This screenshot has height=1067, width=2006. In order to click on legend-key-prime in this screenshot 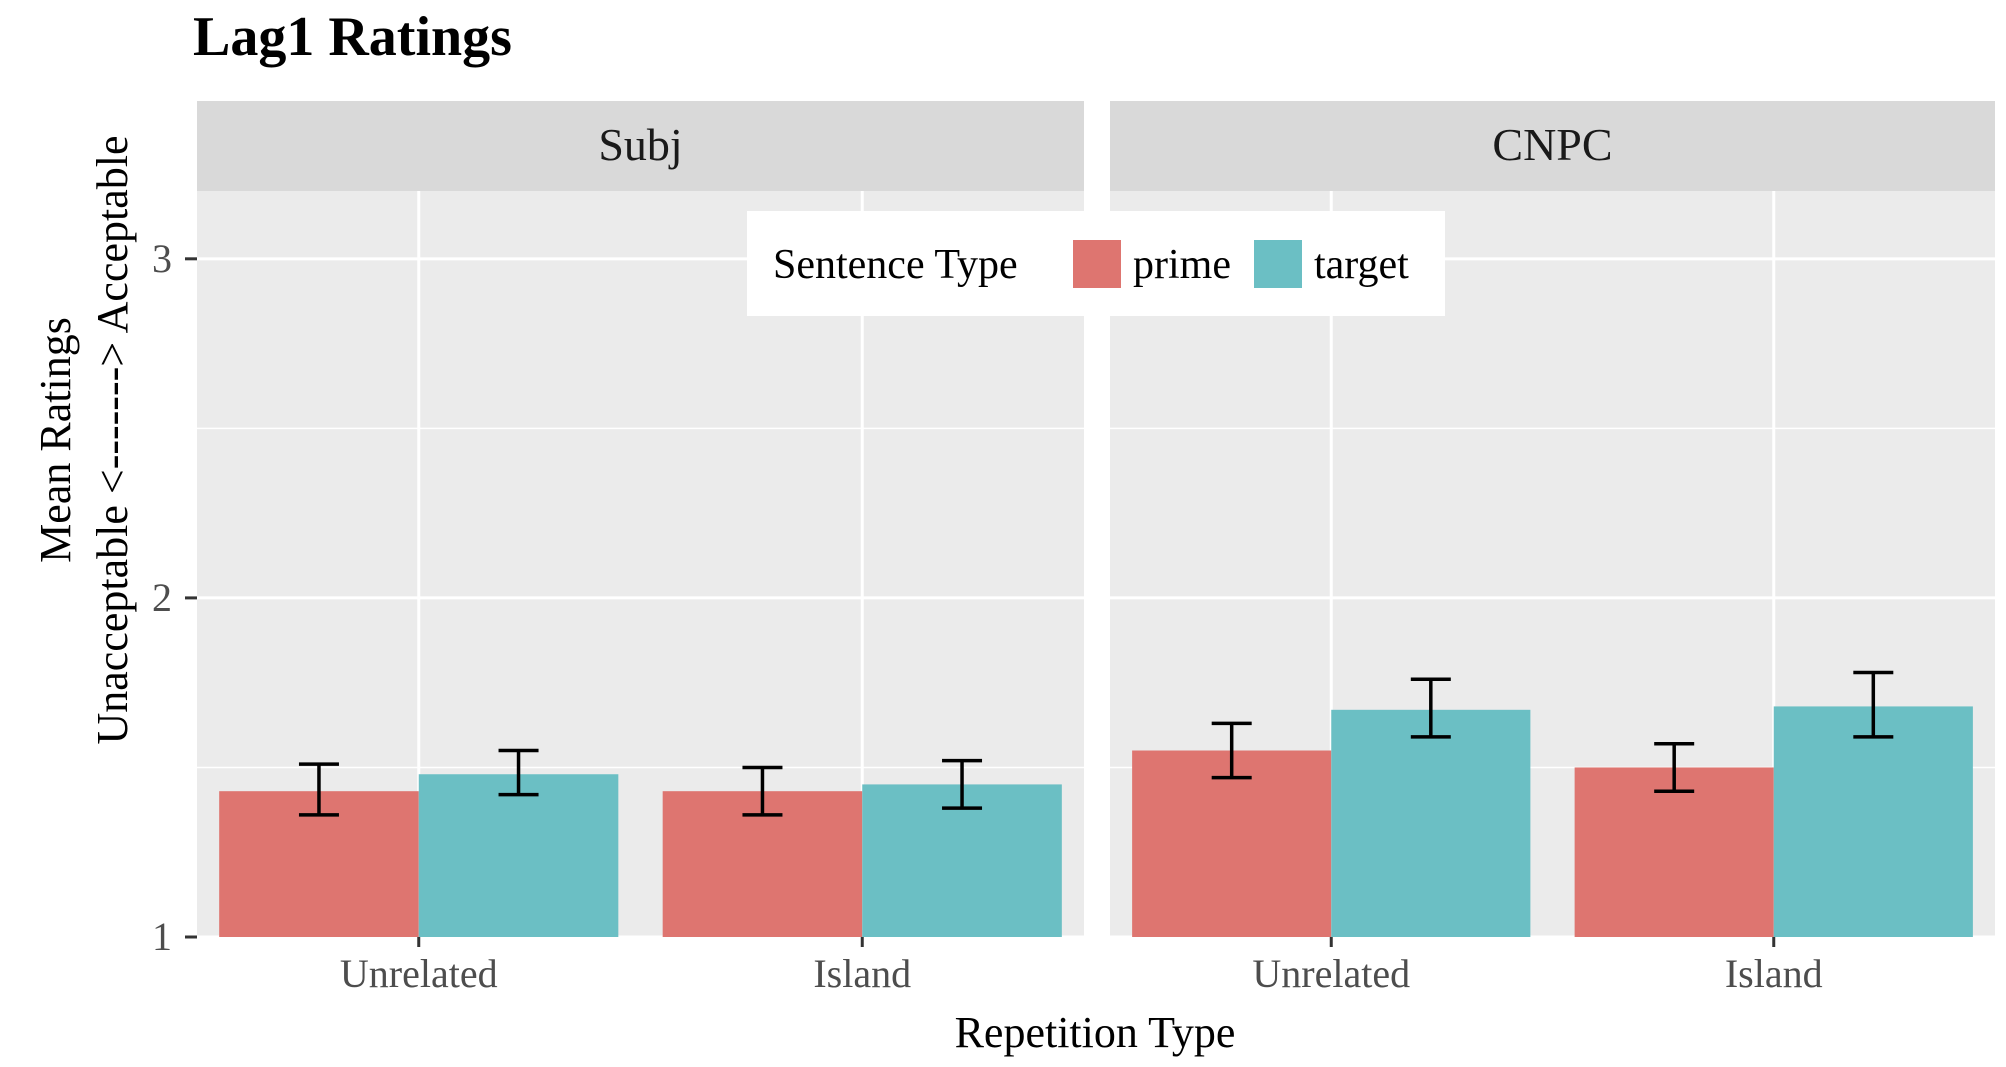, I will do `click(1097, 264)`.